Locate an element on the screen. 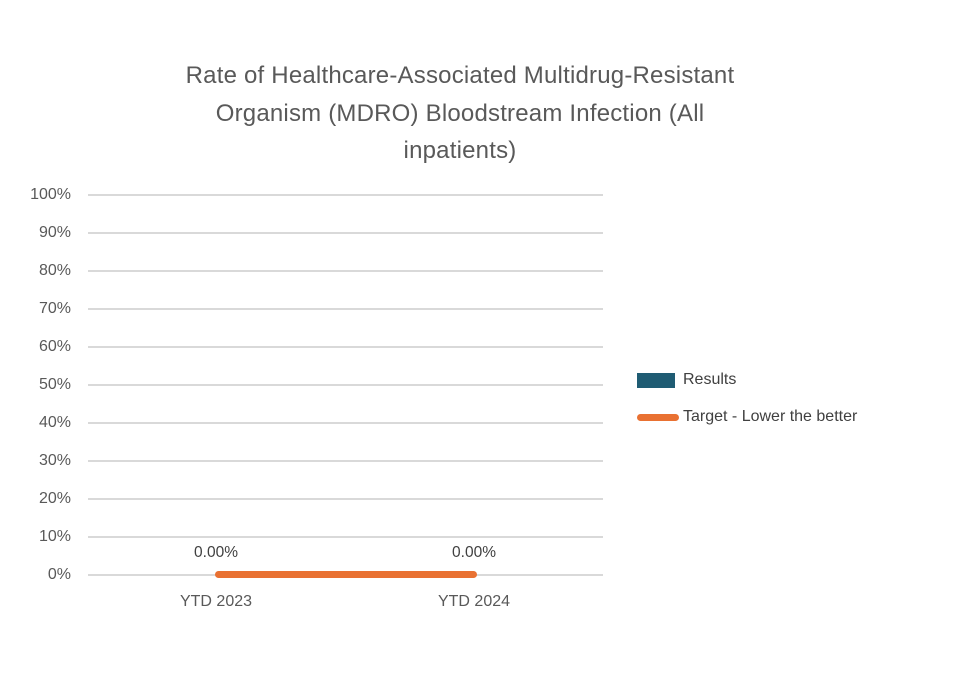  results-swatch-box is located at coordinates (660, 380).